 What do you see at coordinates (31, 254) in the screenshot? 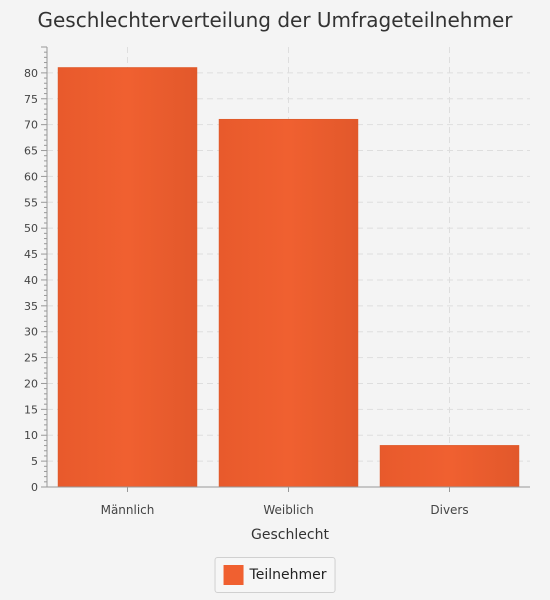
I see `y-tick-label: 45` at bounding box center [31, 254].